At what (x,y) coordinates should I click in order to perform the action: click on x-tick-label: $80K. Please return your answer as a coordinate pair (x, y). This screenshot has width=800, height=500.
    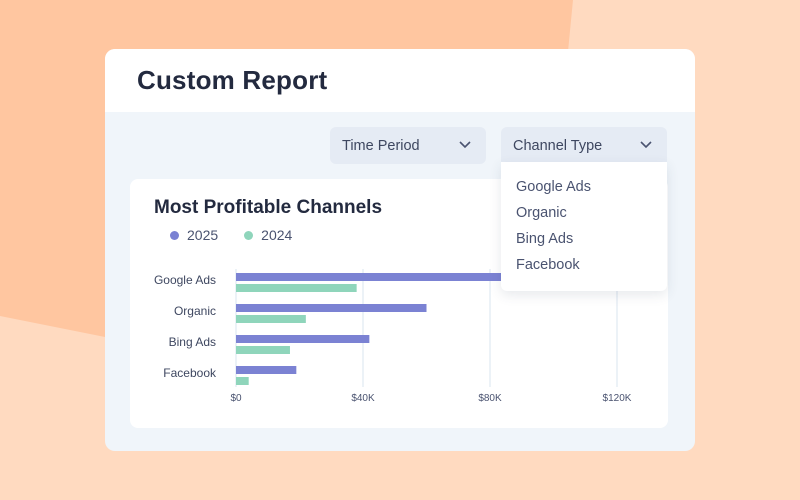
    Looking at the image, I should click on (490, 398).